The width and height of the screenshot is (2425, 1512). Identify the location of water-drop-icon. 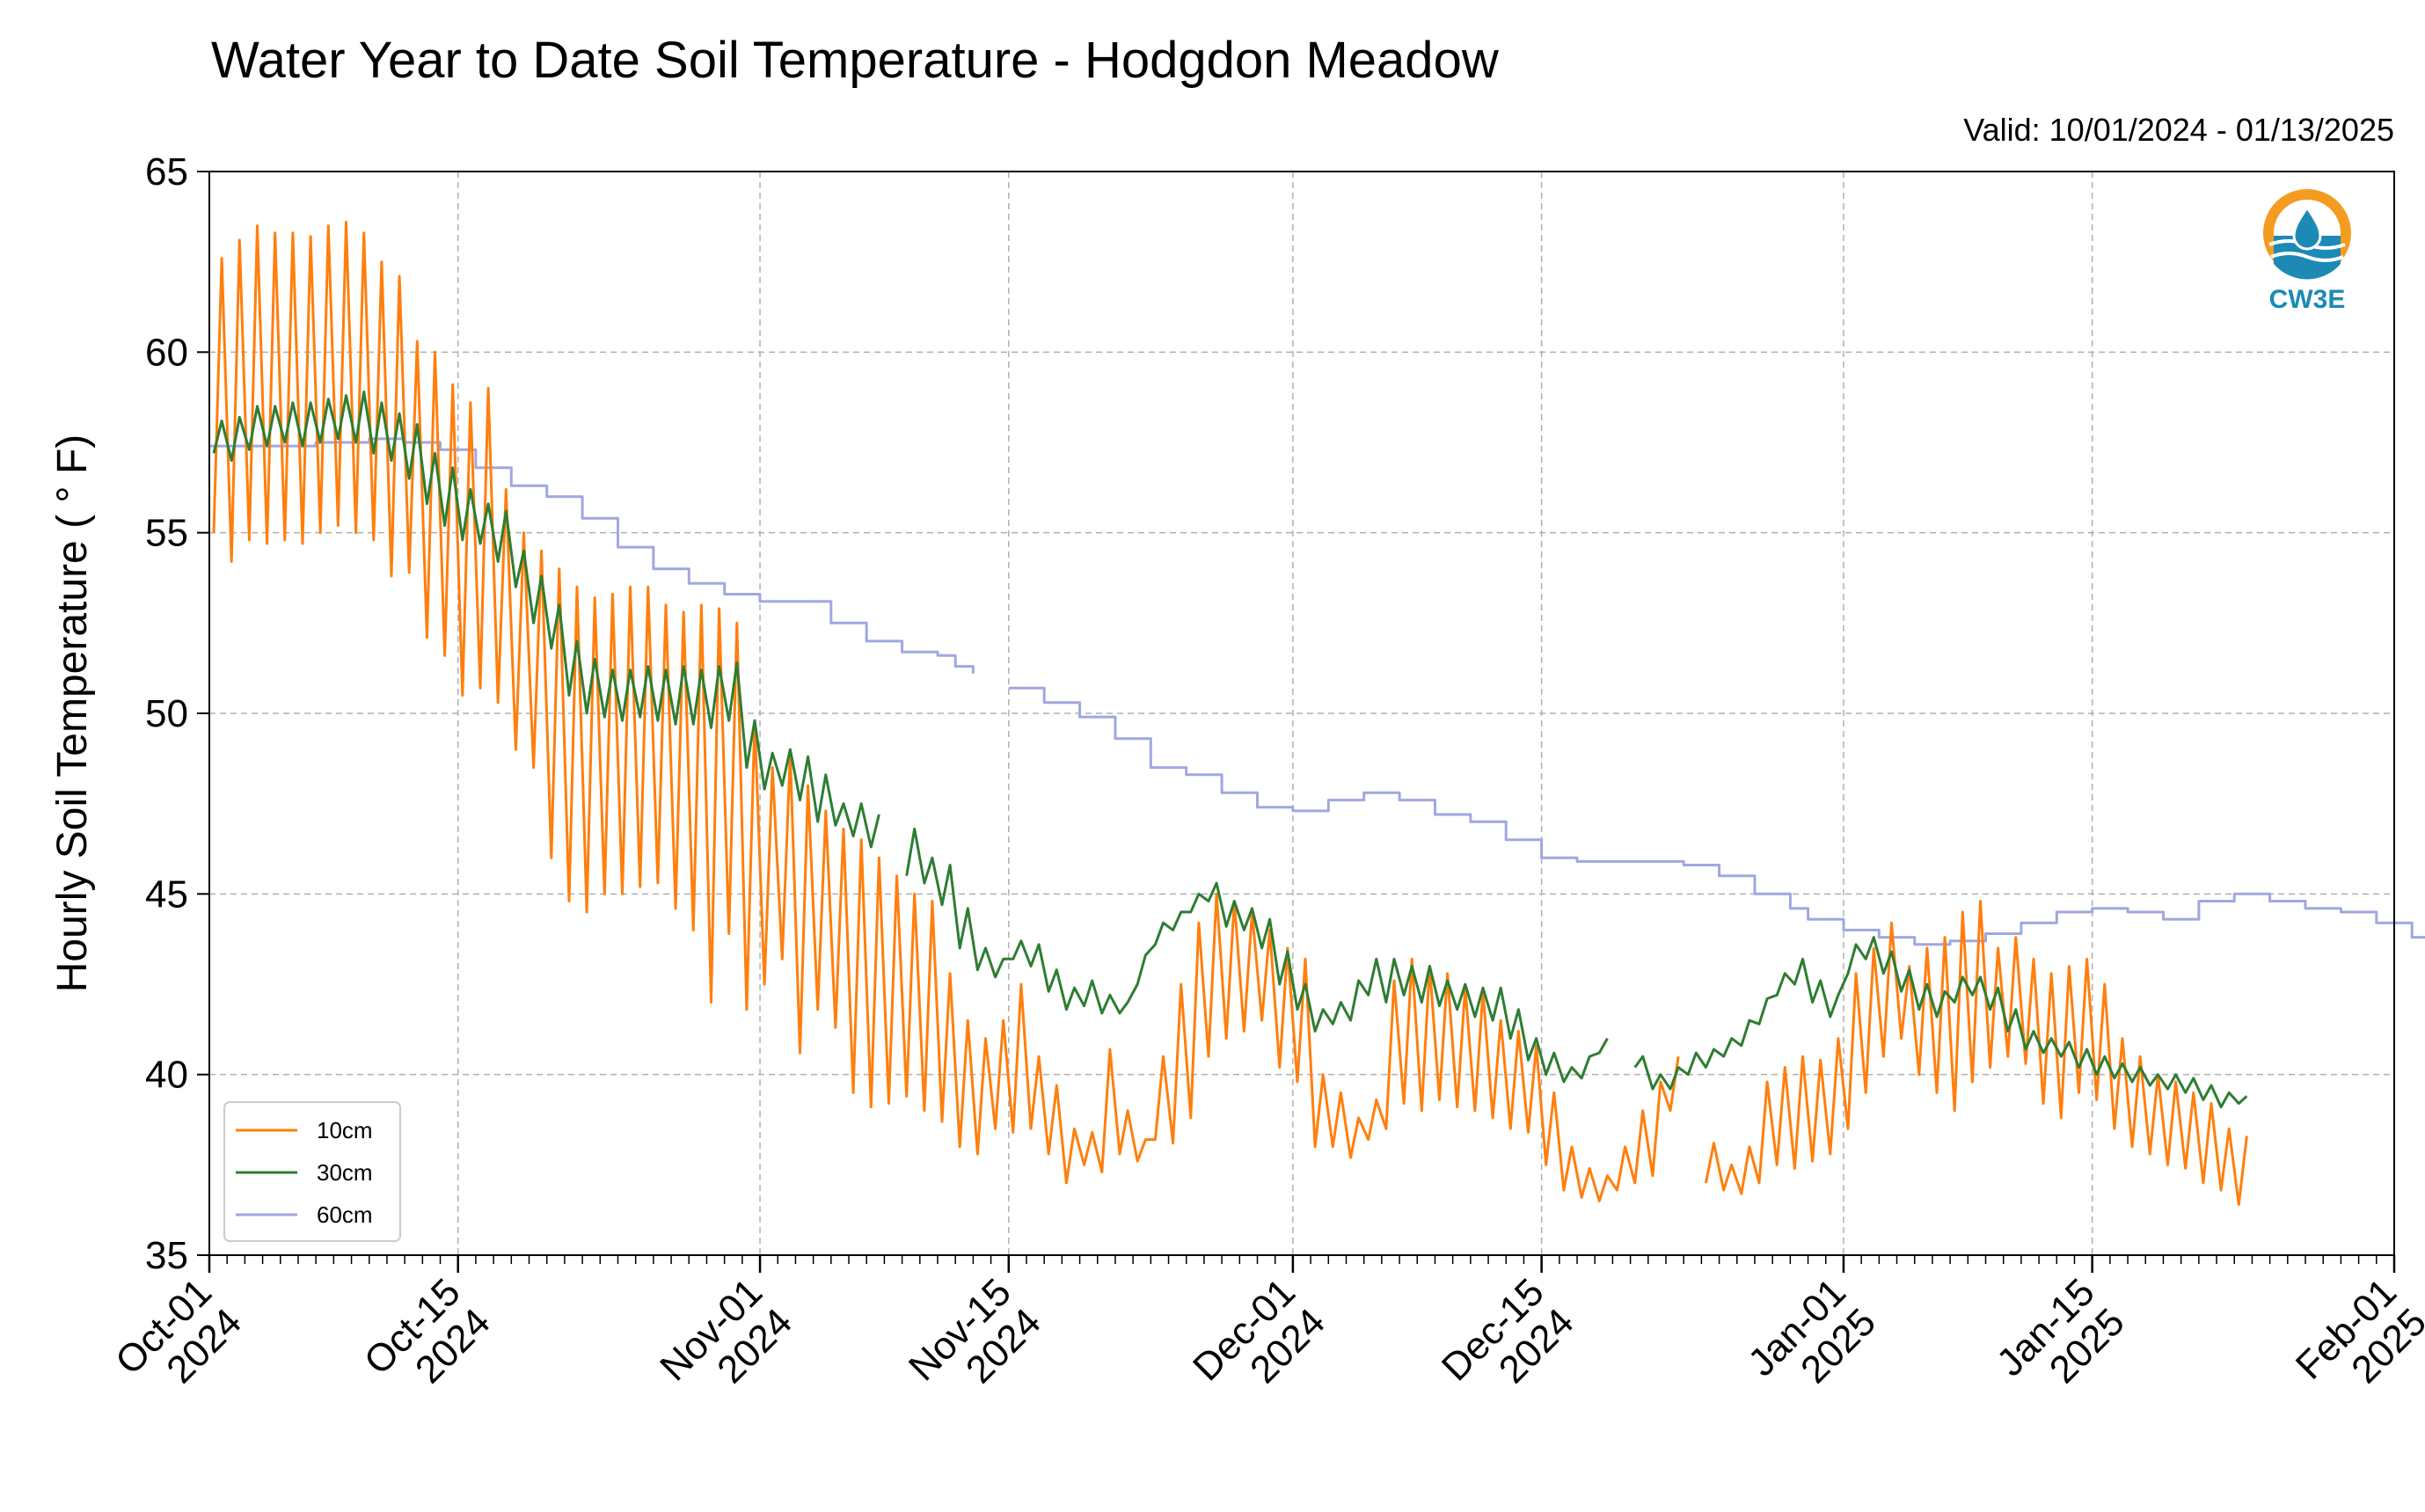
(2307, 228).